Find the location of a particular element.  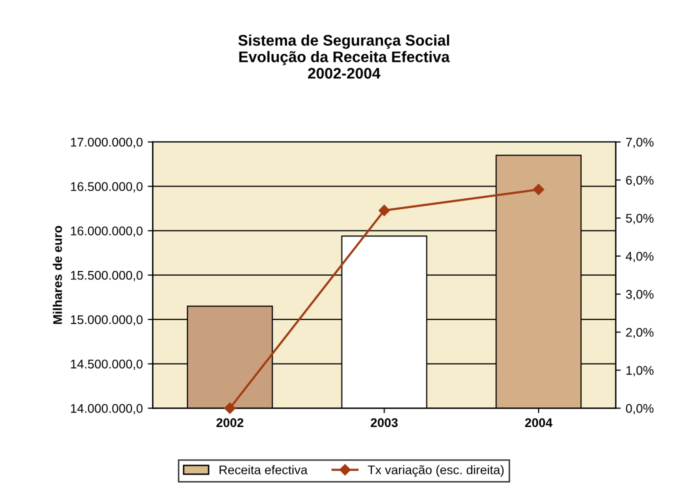

y2-tick-label: 1,0% is located at coordinates (640, 371).